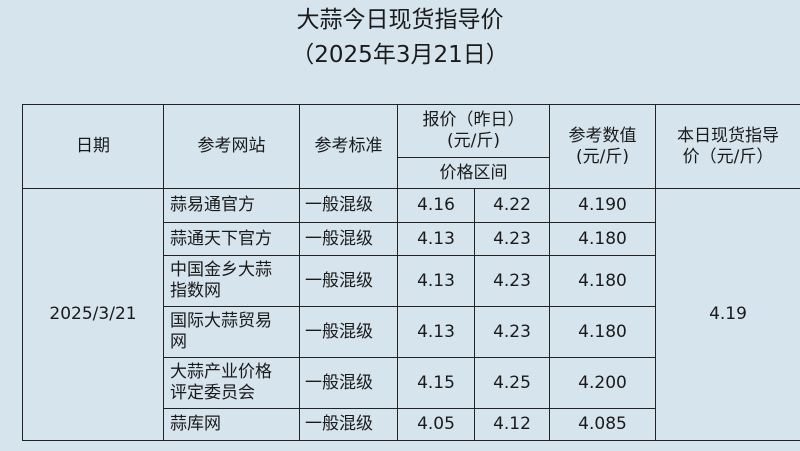 The width and height of the screenshot is (800, 451). What do you see at coordinates (602, 383) in the screenshot?
I see `ref-value-cell: 4.200` at bounding box center [602, 383].